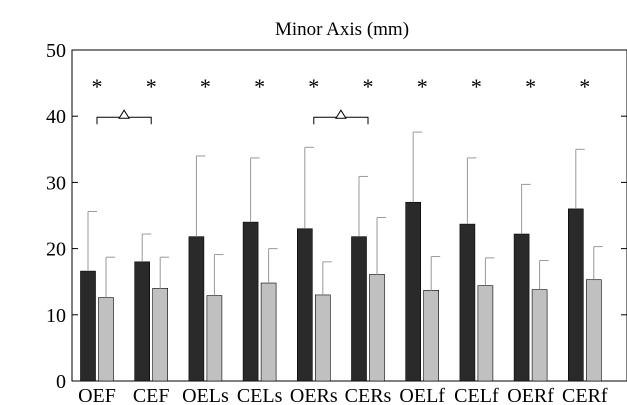  I want to click on y-tick-label: 30, so click(56, 183).